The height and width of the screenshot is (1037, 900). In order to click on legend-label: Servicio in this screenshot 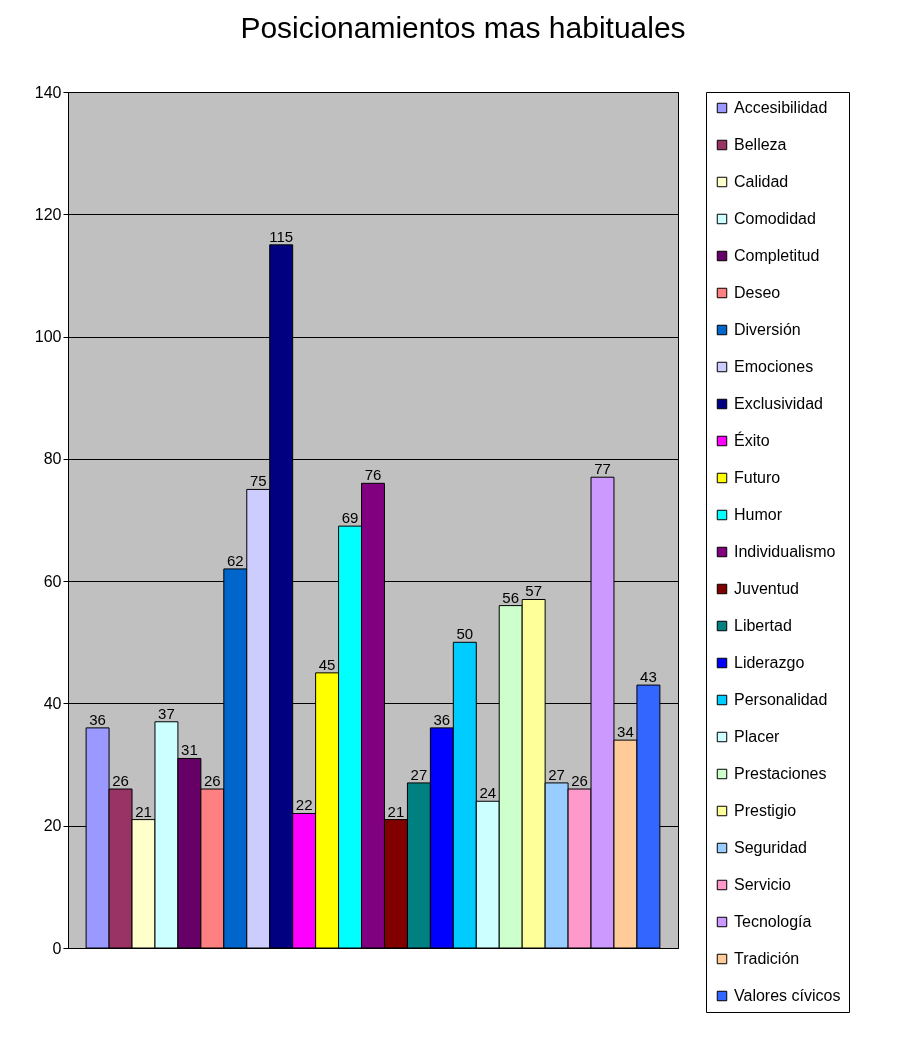, I will do `click(763, 884)`.